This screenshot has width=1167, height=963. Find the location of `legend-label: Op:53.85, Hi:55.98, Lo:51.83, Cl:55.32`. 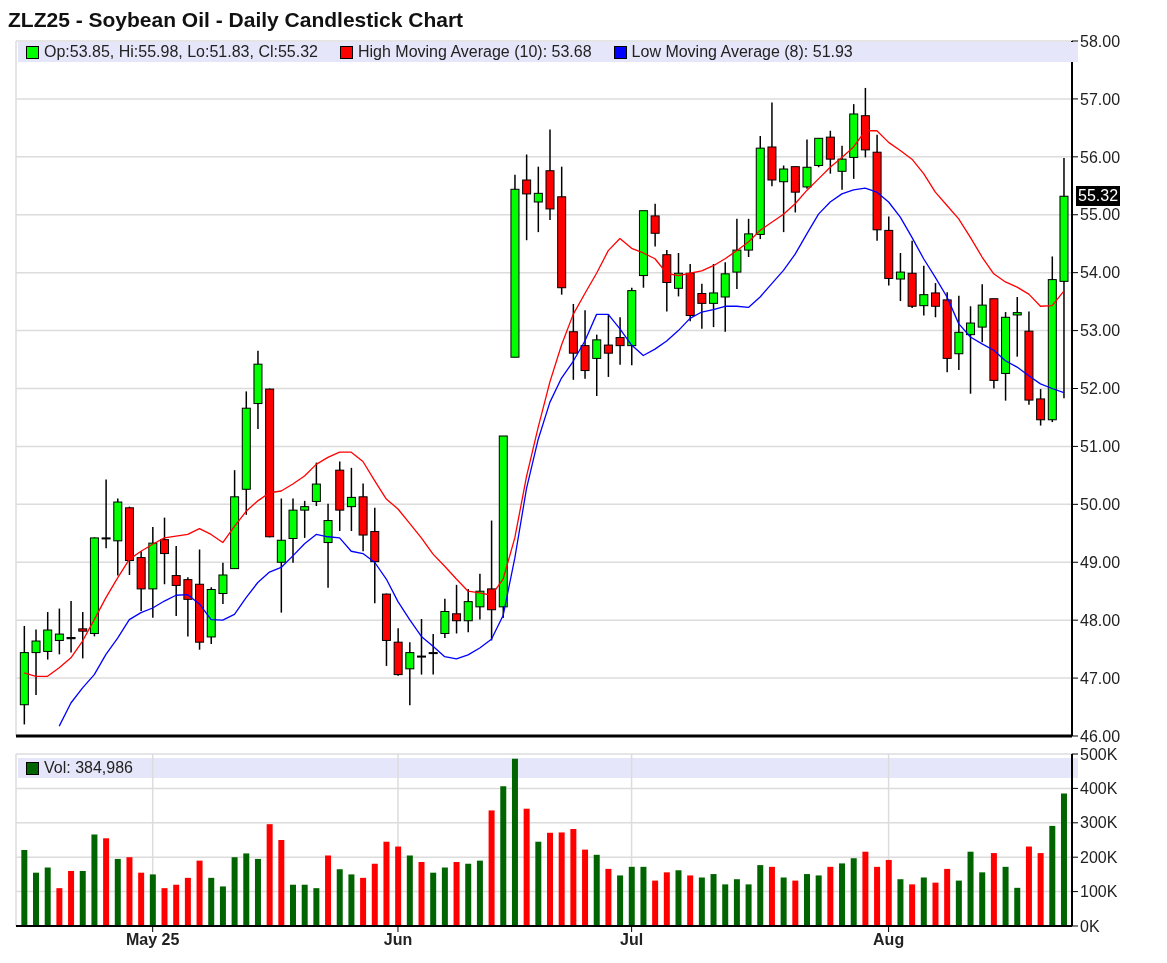

legend-label: Op:53.85, Hi:55.98, Lo:51.83, Cl:55.32 is located at coordinates (181, 52).